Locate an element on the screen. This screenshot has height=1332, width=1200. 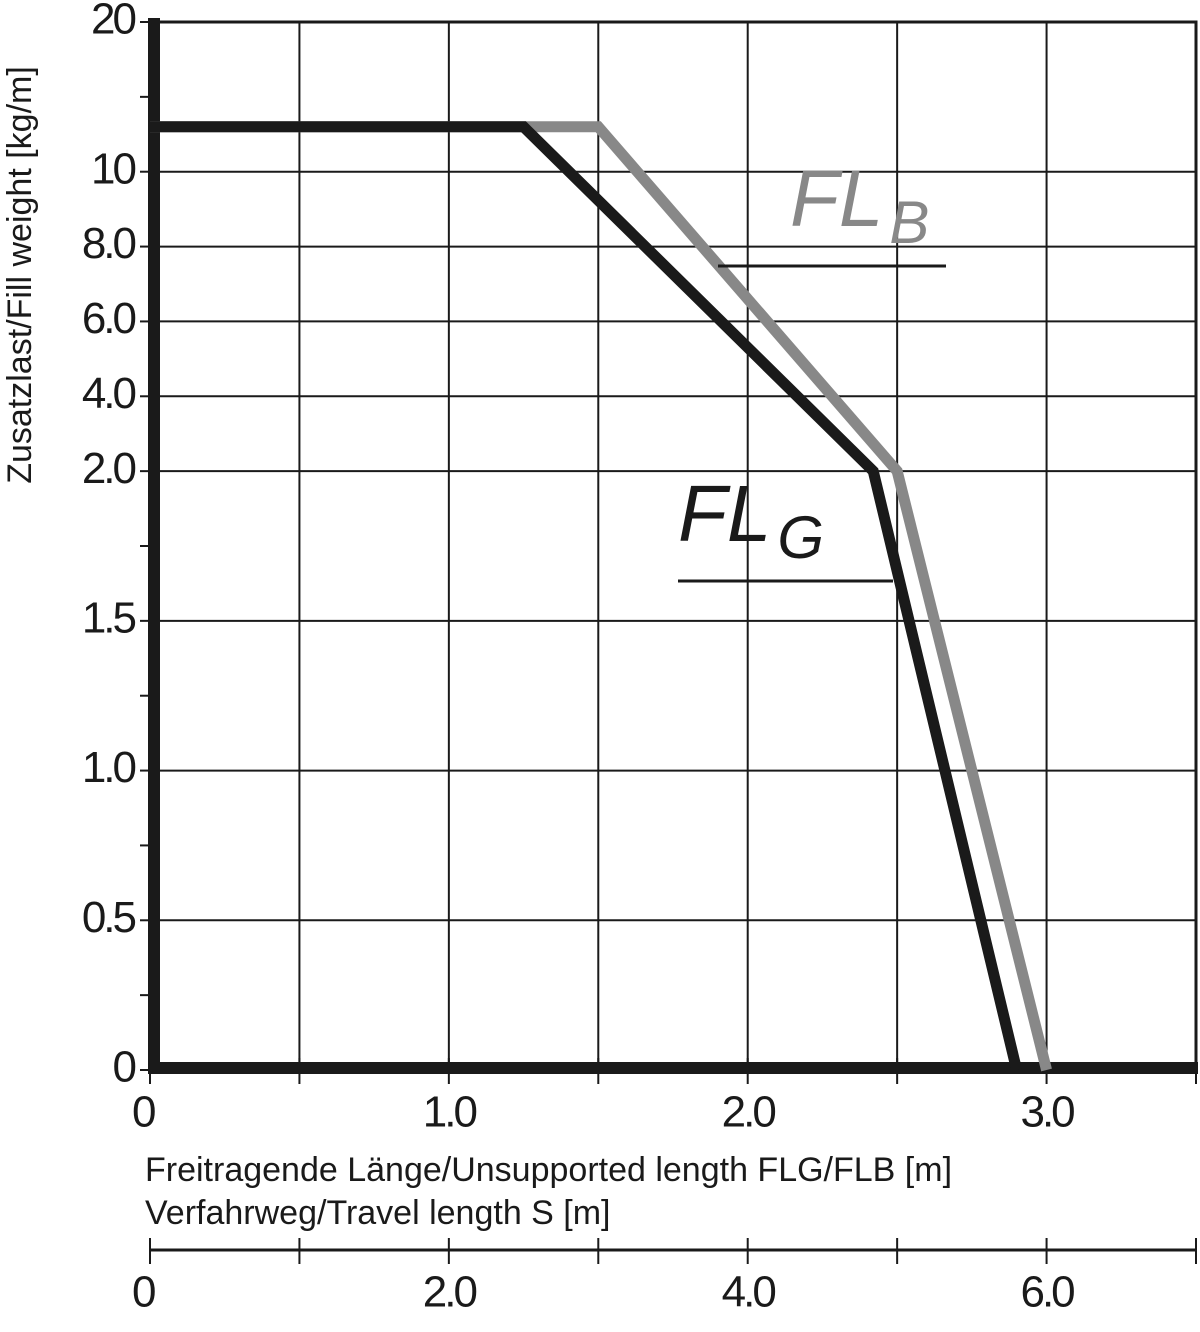
x-tick-label: 6.0 is located at coordinates (1047, 1292).